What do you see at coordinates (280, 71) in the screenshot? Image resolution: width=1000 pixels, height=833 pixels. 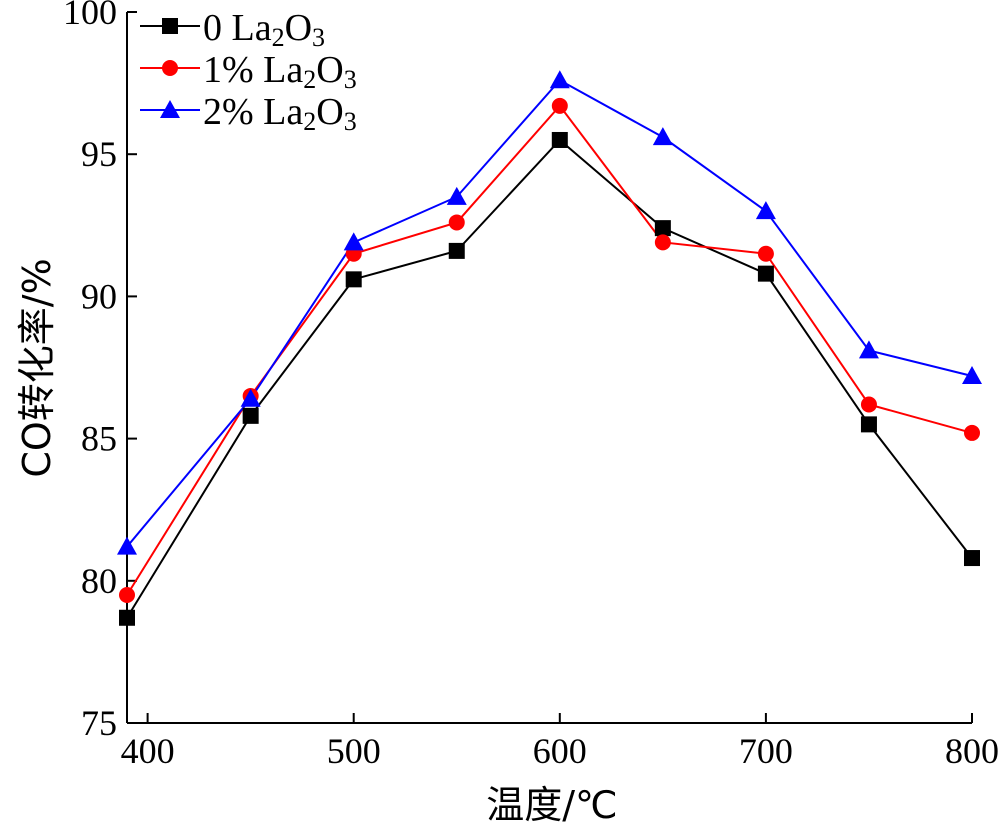 I see `legend-entry: 1% La2O3` at bounding box center [280, 71].